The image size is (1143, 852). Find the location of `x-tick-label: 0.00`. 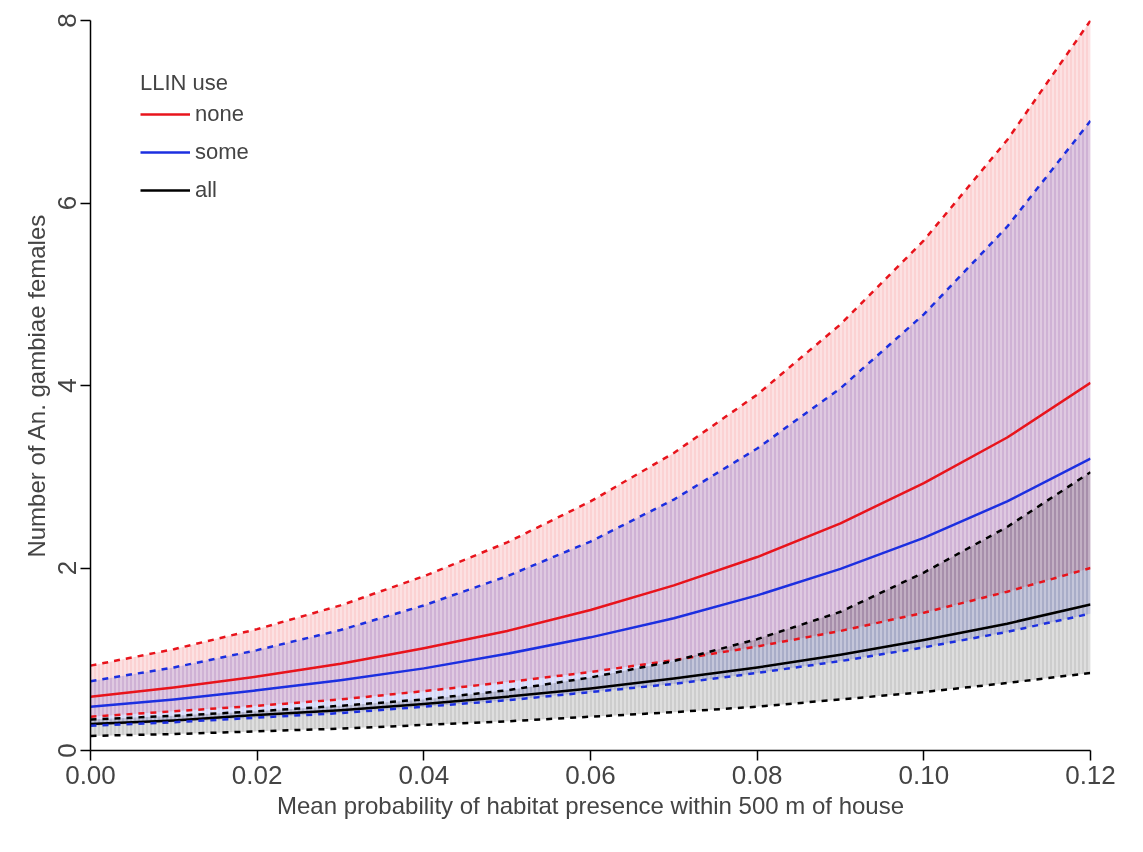

x-tick-label: 0.00 is located at coordinates (90, 774).